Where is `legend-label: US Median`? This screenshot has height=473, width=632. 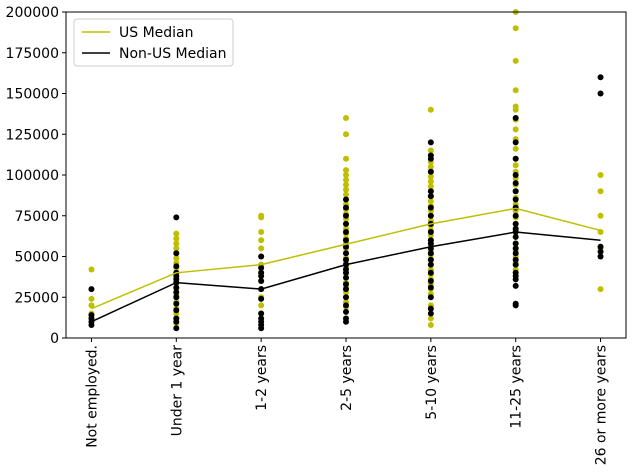 legend-label: US Median is located at coordinates (156, 33).